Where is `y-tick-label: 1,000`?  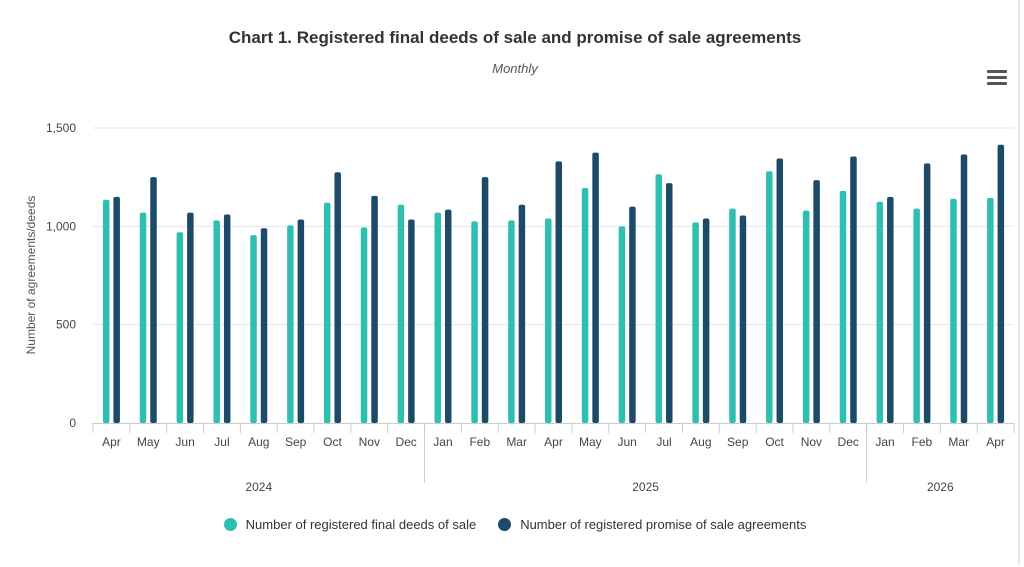 y-tick-label: 1,000 is located at coordinates (61, 226).